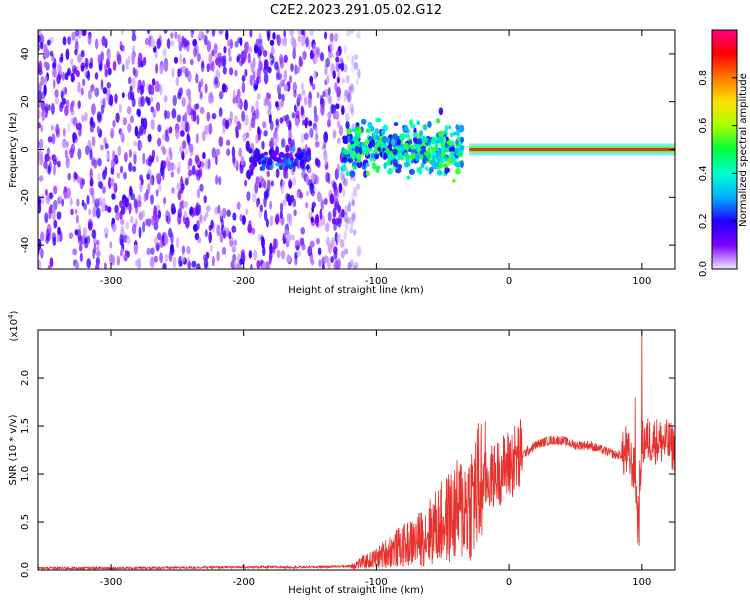 Image resolution: width=750 pixels, height=600 pixels. What do you see at coordinates (703, 221) in the screenshot?
I see `colorbar-tick-label: 0.2` at bounding box center [703, 221].